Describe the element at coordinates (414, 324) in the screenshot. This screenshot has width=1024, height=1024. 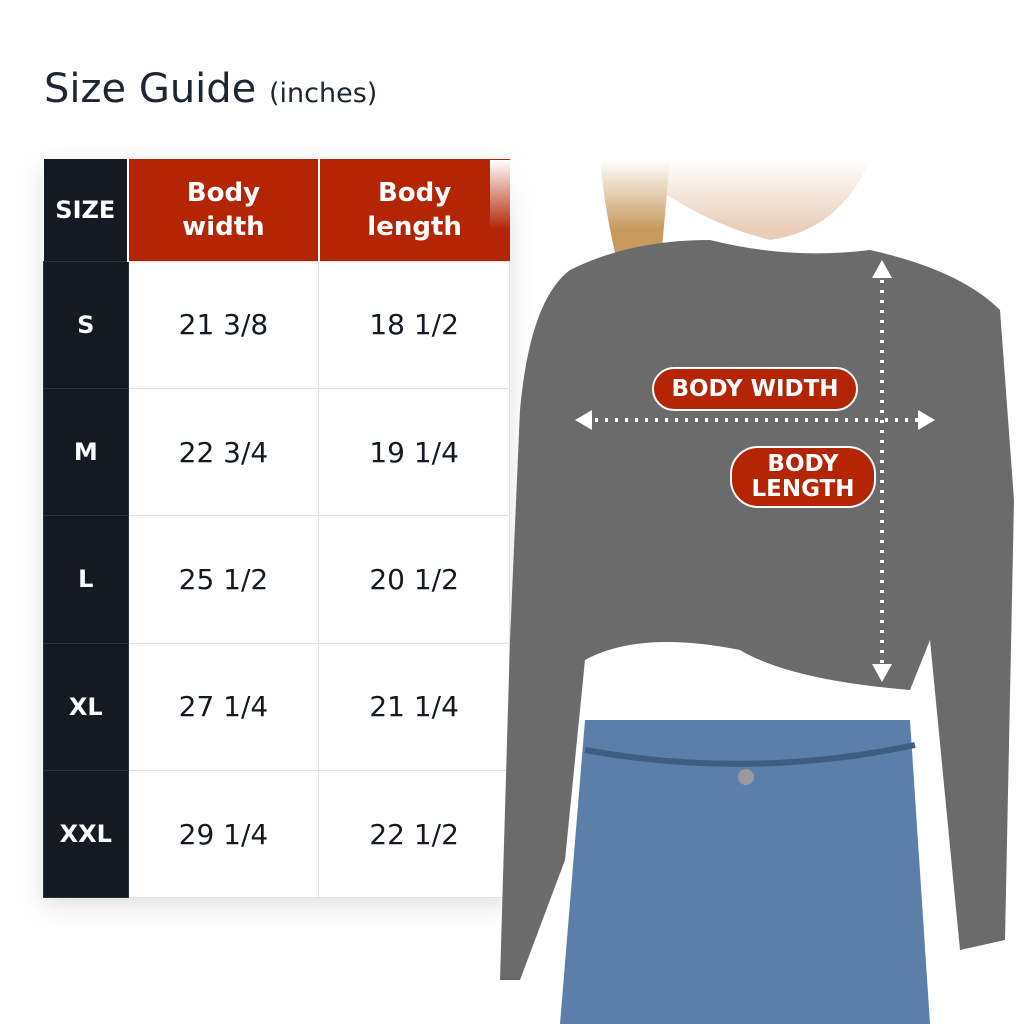
I see `body-length-cell: 18 1/2` at that location.